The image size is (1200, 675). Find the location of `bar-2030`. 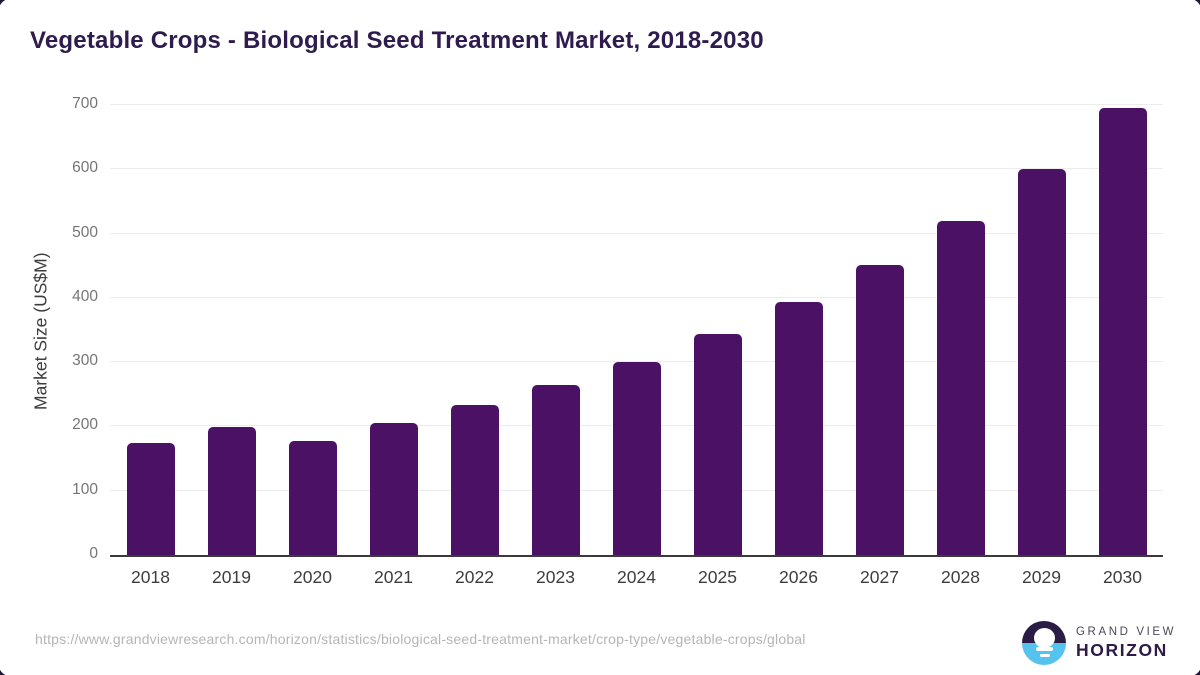

bar-2030 is located at coordinates (1122, 331).